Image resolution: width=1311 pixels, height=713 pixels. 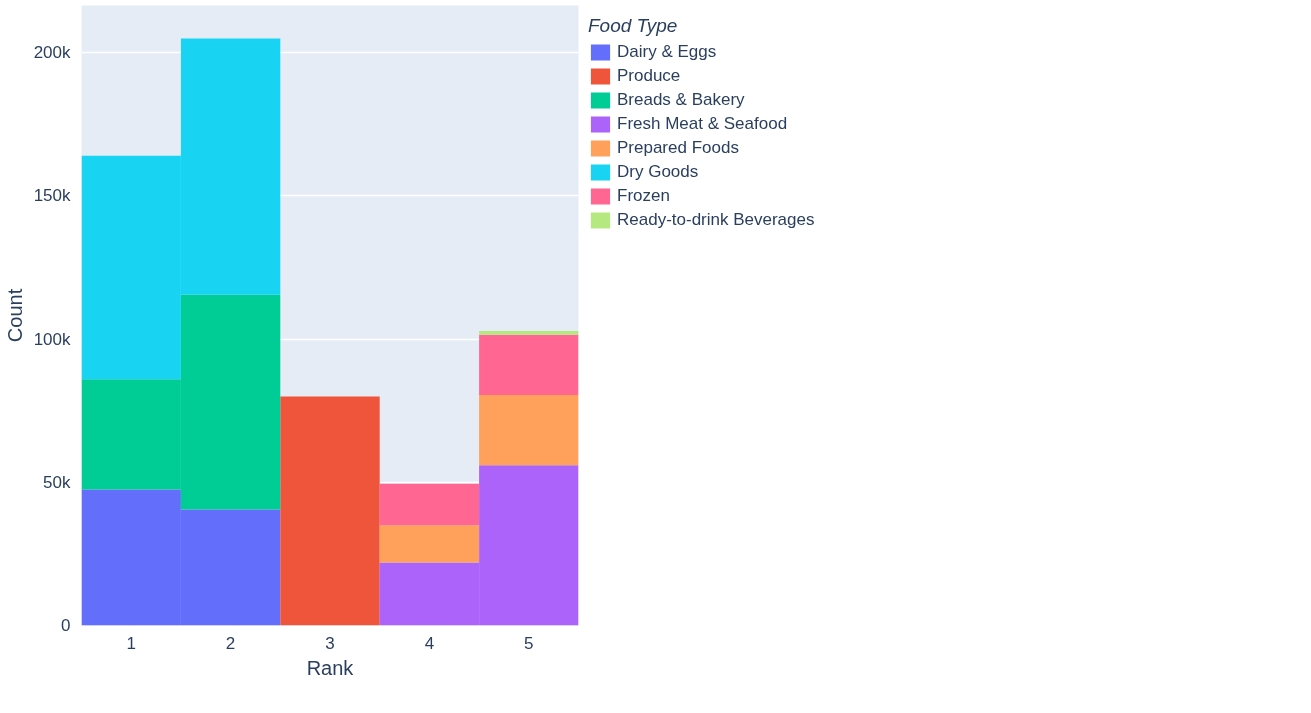 I want to click on y-tick-label: 50k, so click(x=57, y=482).